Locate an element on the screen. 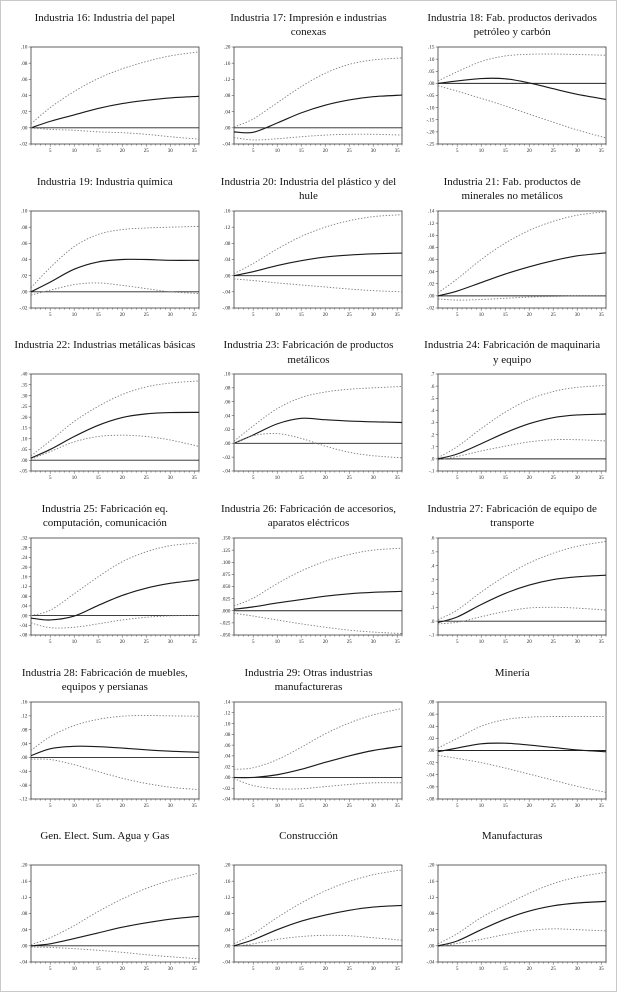 This screenshot has height=992, width=617. svg-text: .7 is located at coordinates (433, 375).